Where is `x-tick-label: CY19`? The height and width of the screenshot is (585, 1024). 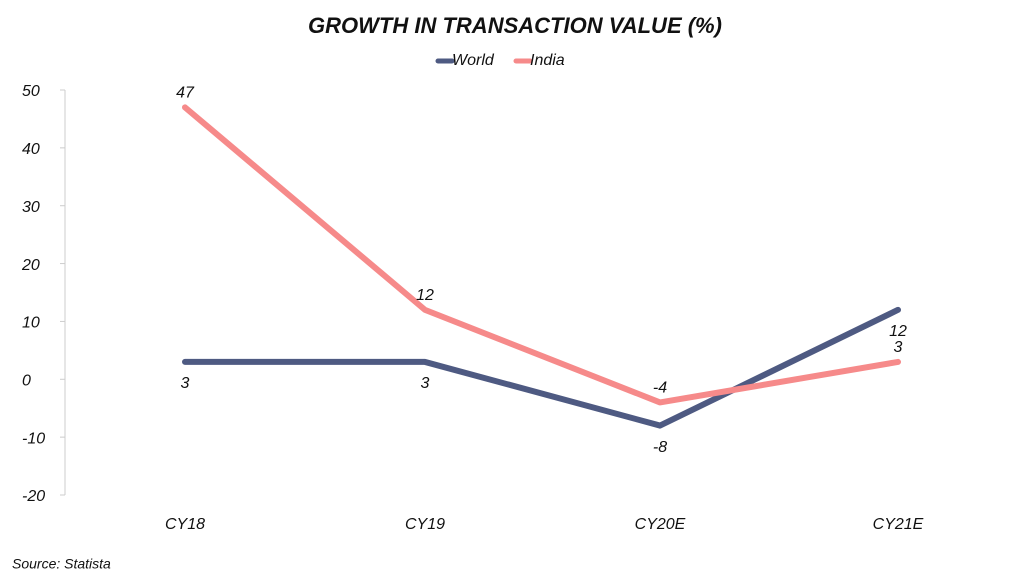 x-tick-label: CY19 is located at coordinates (425, 524).